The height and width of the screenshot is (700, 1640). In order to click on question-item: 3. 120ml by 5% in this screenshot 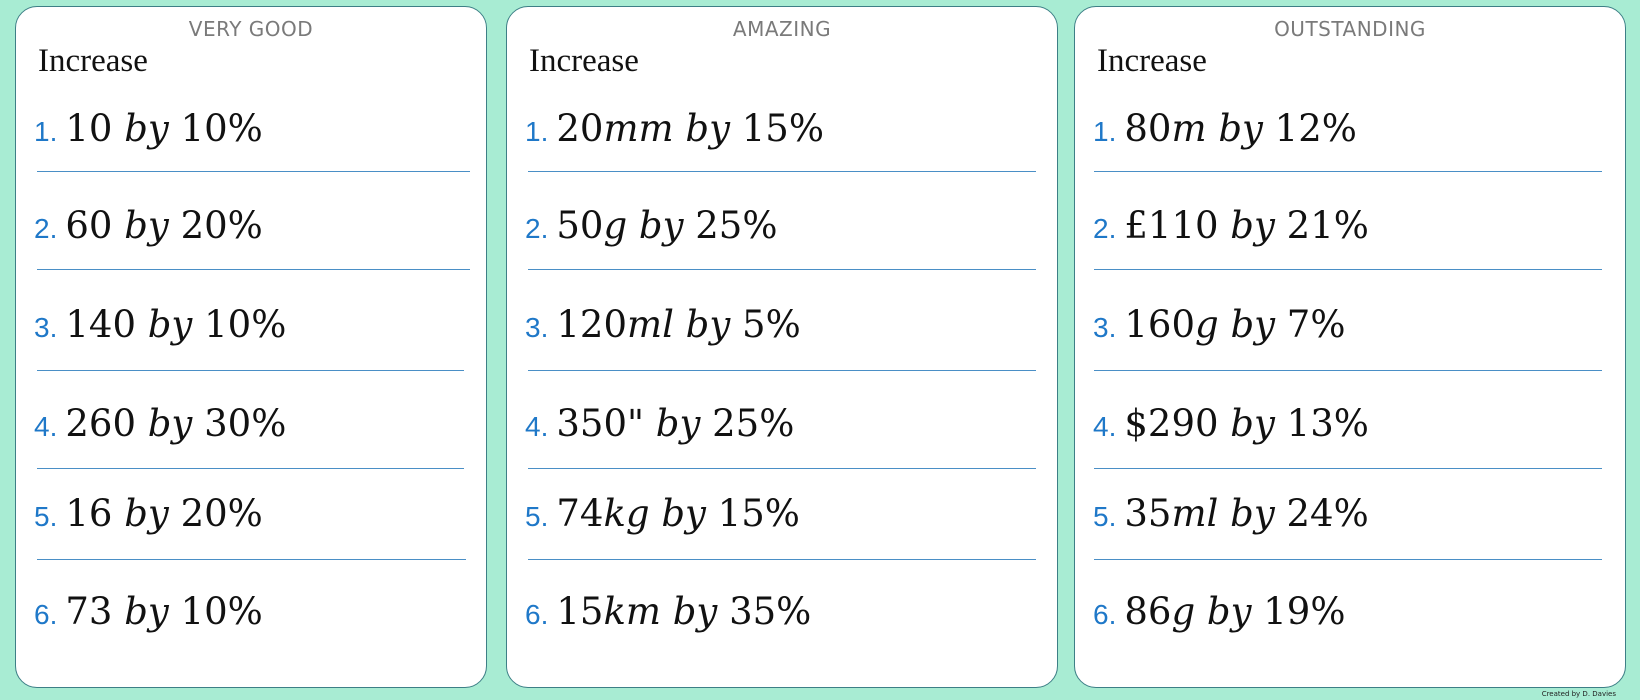, I will do `click(663, 324)`.